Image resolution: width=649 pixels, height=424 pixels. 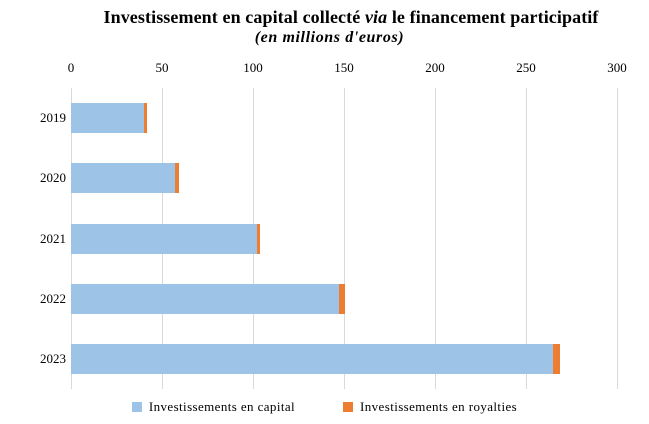 I want to click on x-tick-label-0: 0, so click(x=71, y=67).